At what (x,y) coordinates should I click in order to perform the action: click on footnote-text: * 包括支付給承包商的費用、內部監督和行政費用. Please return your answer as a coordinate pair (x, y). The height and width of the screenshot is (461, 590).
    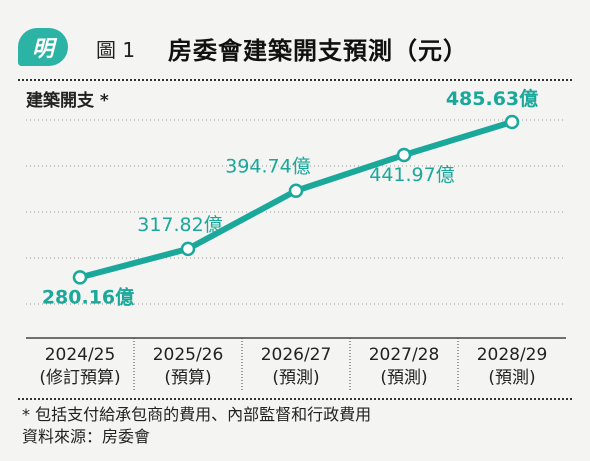
    Looking at the image, I should click on (197, 414).